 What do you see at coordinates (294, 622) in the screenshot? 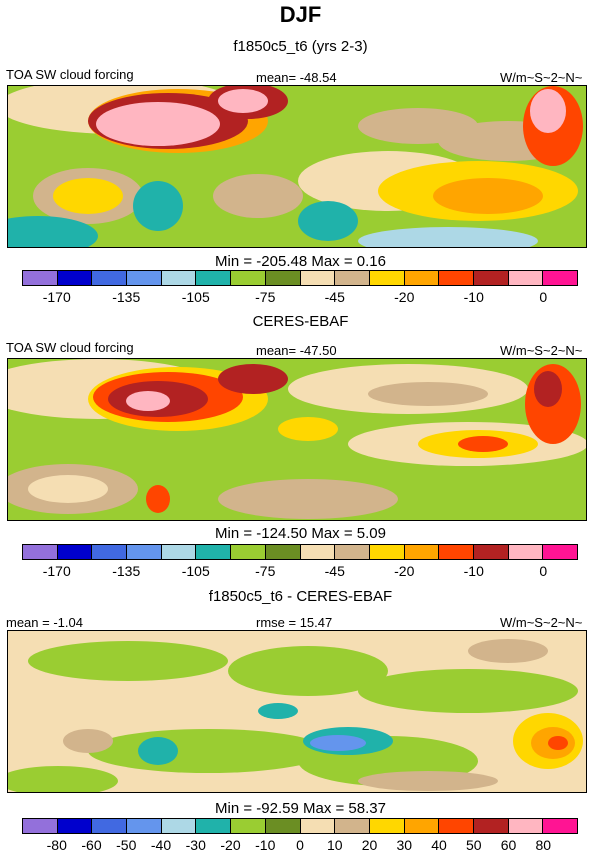
I see `panel-3-rmse-label: rmse = 15.47` at bounding box center [294, 622].